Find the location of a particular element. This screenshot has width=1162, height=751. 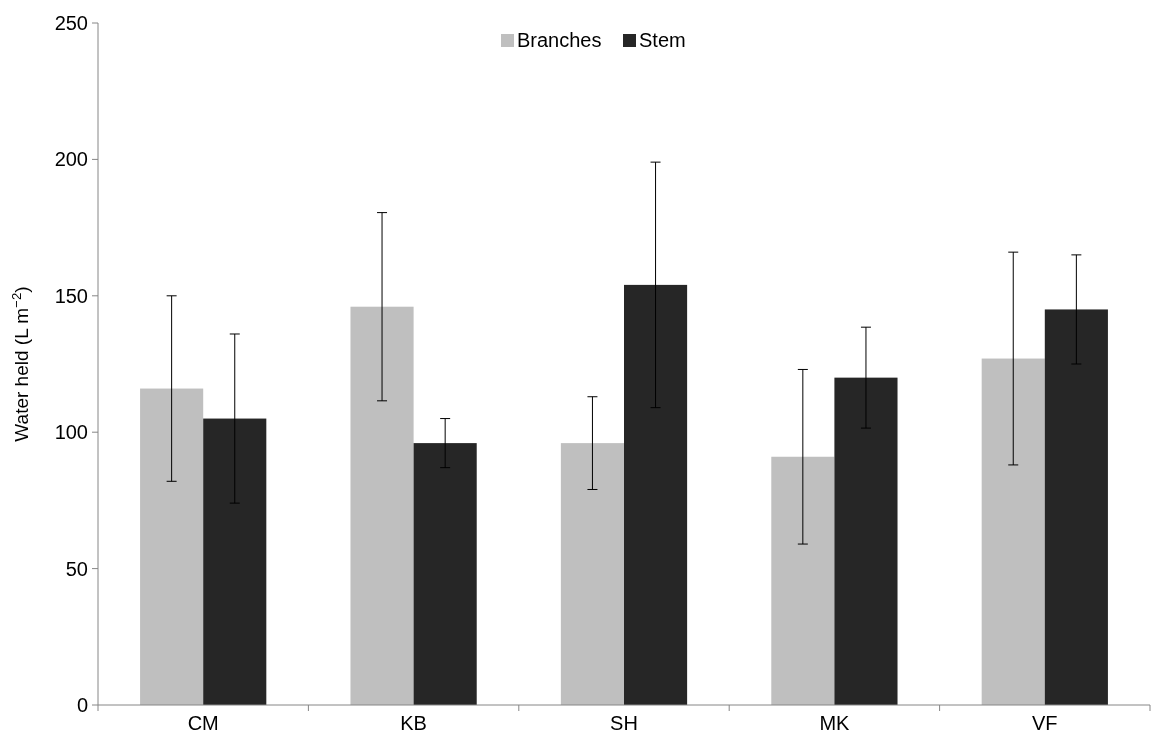

y-tick-label: 150 is located at coordinates (71, 295).